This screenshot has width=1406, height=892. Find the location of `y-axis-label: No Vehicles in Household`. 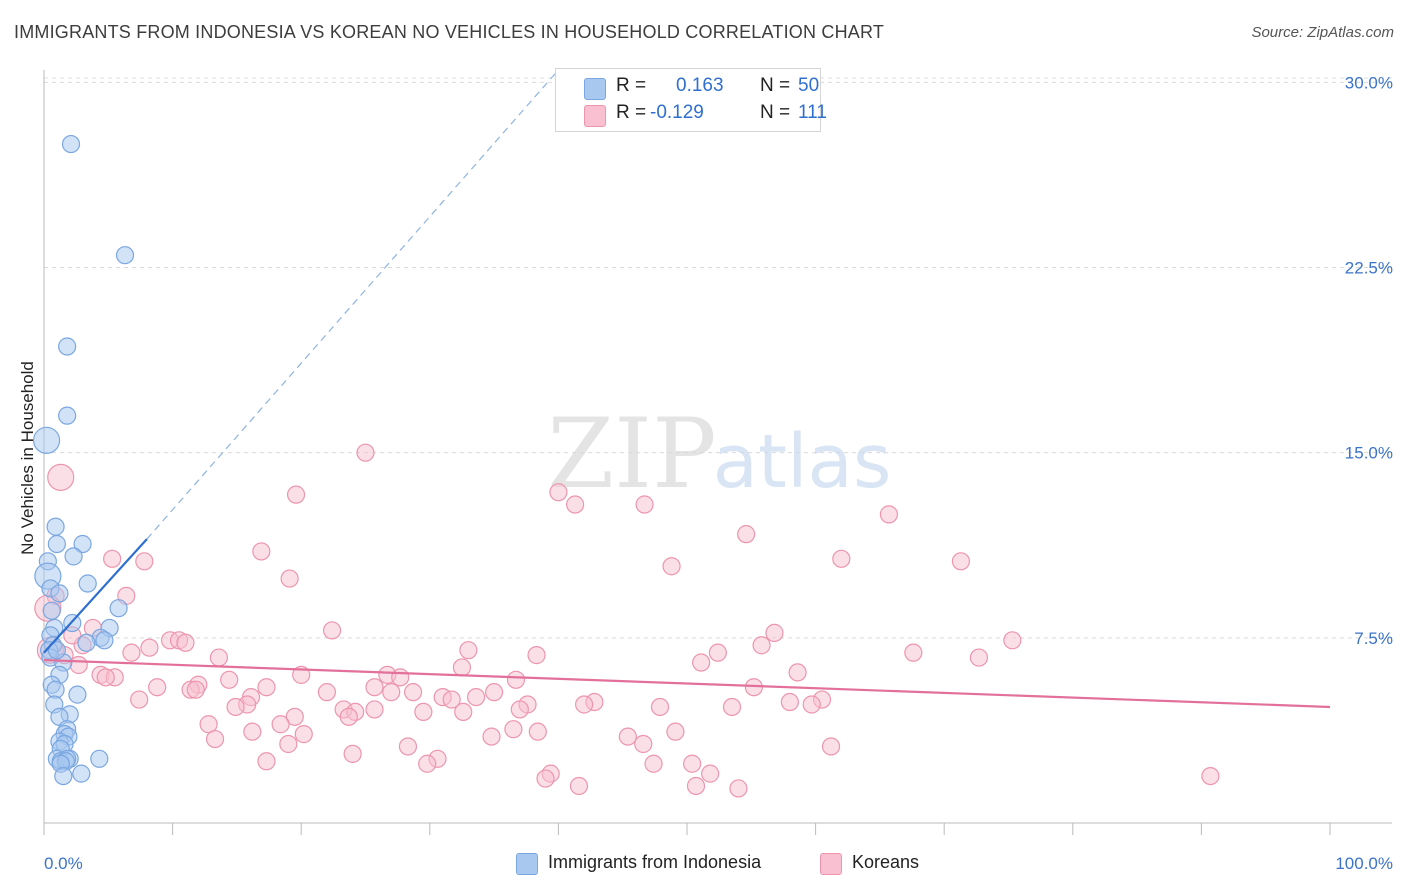

y-axis-label: No Vehicles in Household is located at coordinates (27, 458).